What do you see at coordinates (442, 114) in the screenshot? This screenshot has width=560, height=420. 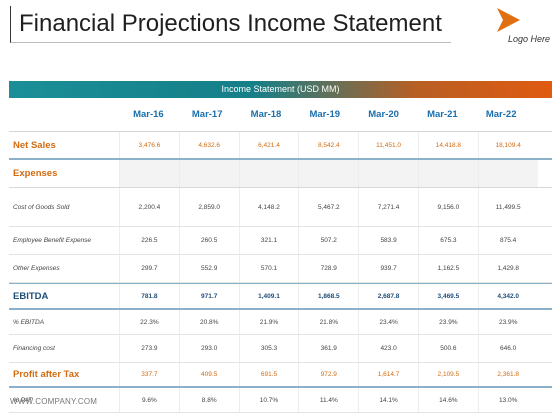 I see `year-header-cell: Mar-21` at bounding box center [442, 114].